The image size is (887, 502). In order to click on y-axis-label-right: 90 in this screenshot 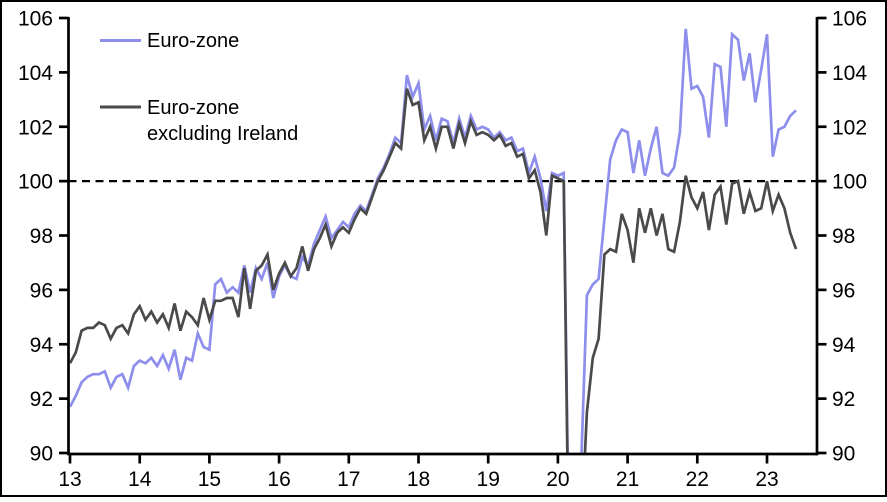, I will do `click(843, 454)`.